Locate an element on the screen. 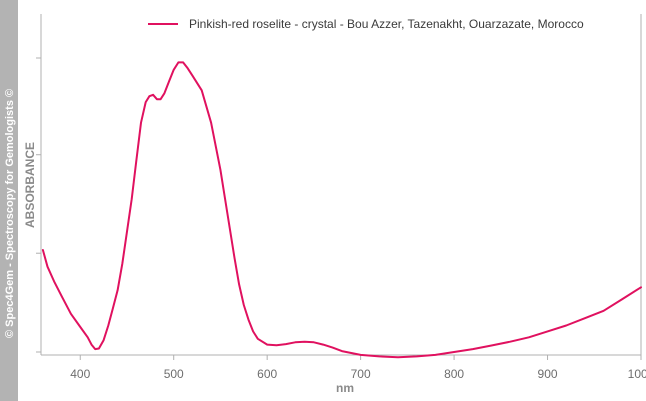 Image resolution: width=646 pixels, height=401 pixels. watermark-band is located at coordinates (9, 200).